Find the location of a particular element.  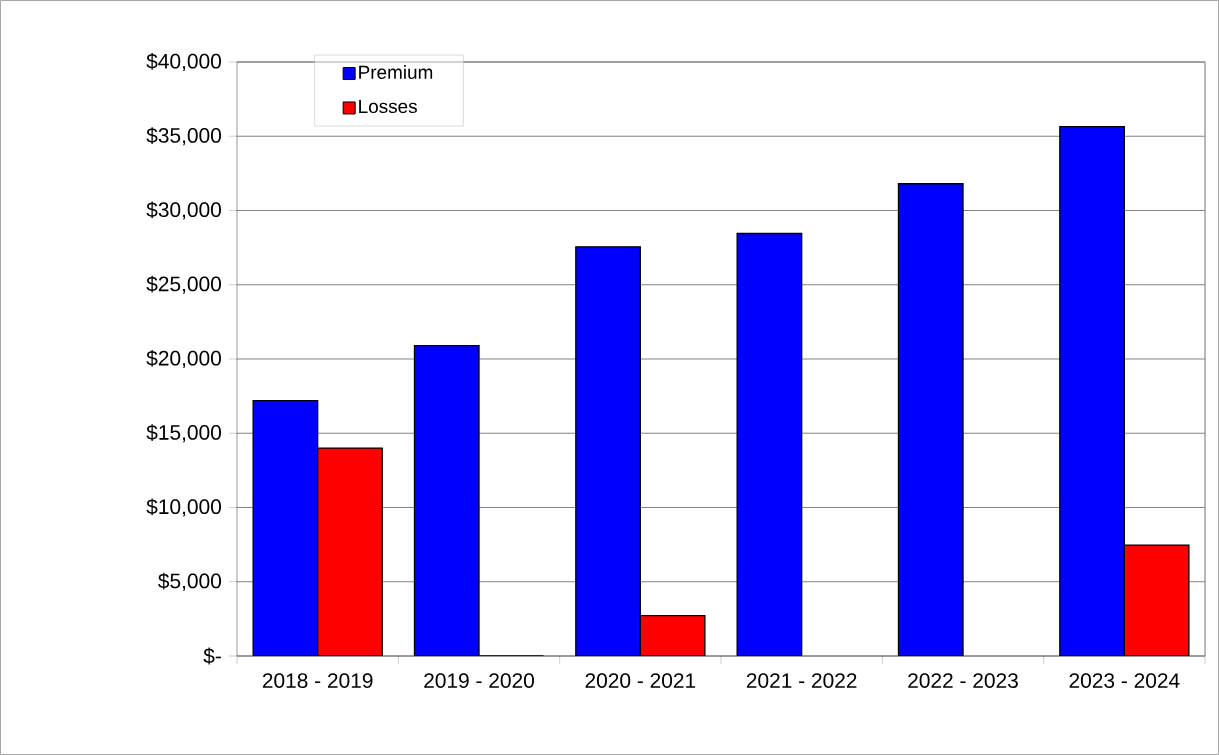

x-tick-label: 2020 - 2021 is located at coordinates (640, 680).